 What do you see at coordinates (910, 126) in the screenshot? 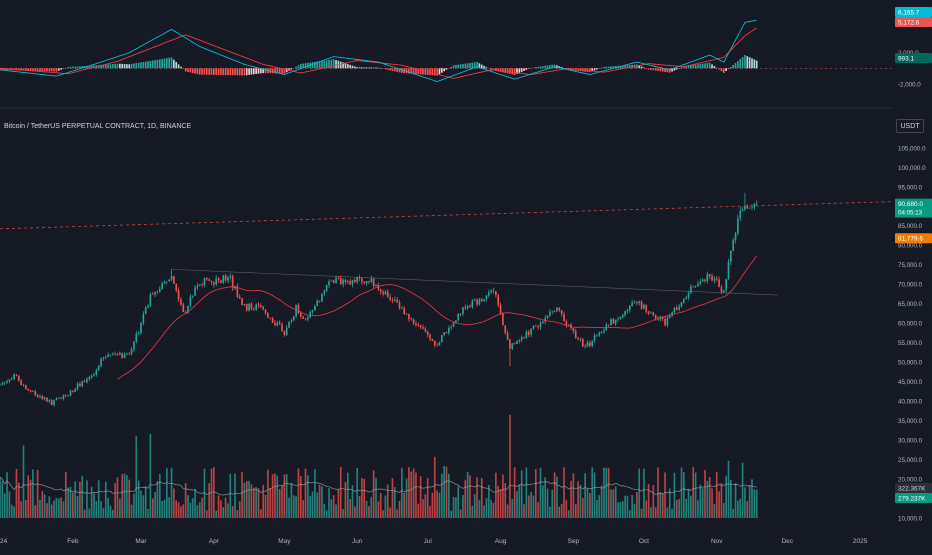
I see `currency-unit-button: USDT` at bounding box center [910, 126].